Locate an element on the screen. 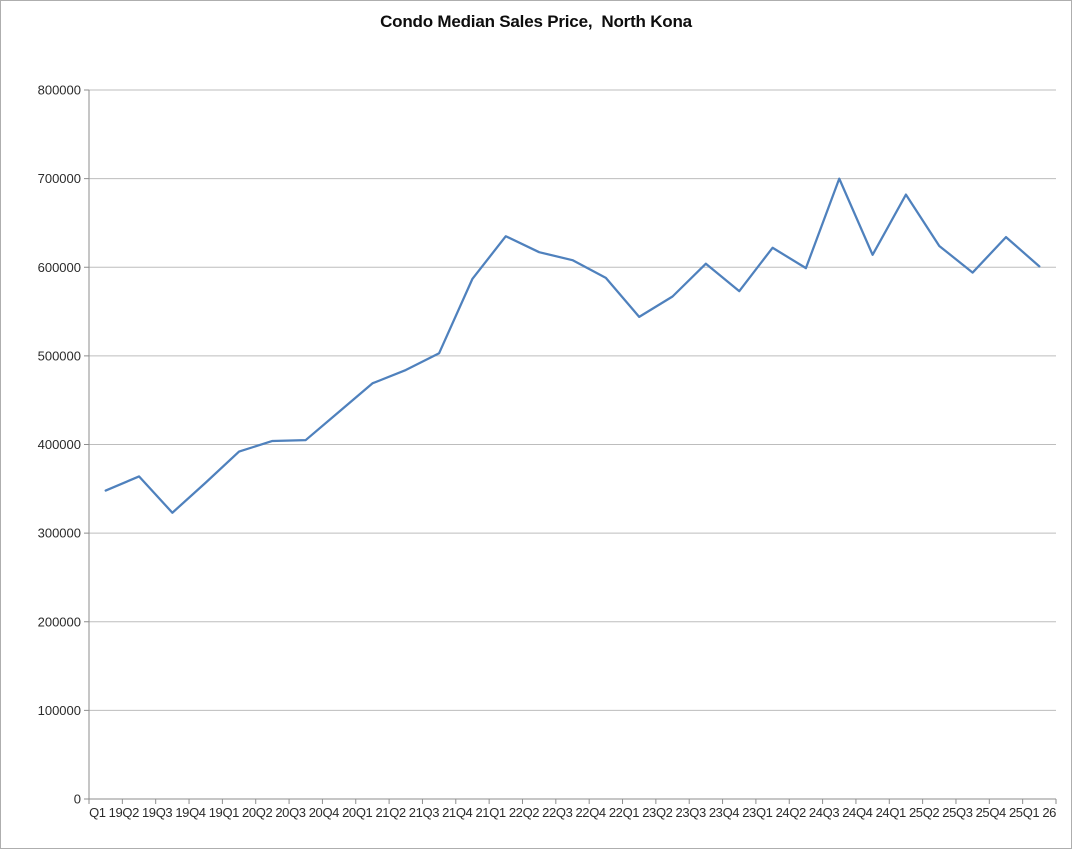  x-axis-label: Q1 20 is located at coordinates (238, 812).